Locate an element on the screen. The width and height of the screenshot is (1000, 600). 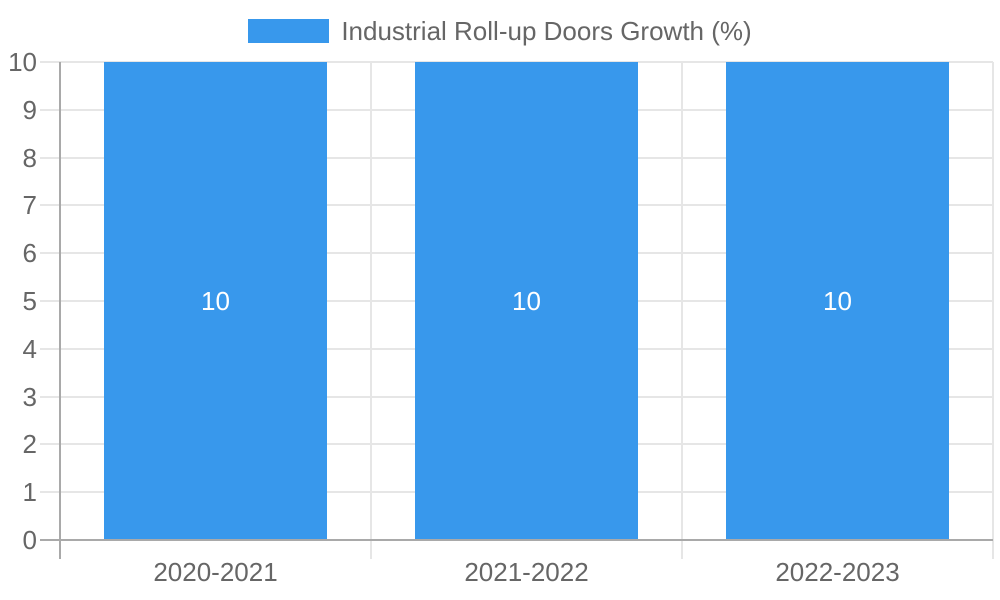
y-tick-label: 6 is located at coordinates (29, 253).